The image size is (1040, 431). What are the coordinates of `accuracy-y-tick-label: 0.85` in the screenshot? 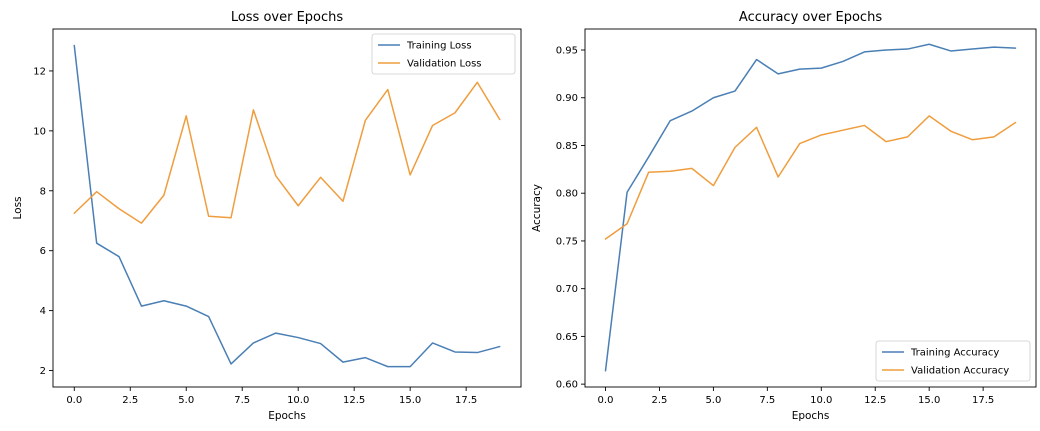 It's located at (567, 146).